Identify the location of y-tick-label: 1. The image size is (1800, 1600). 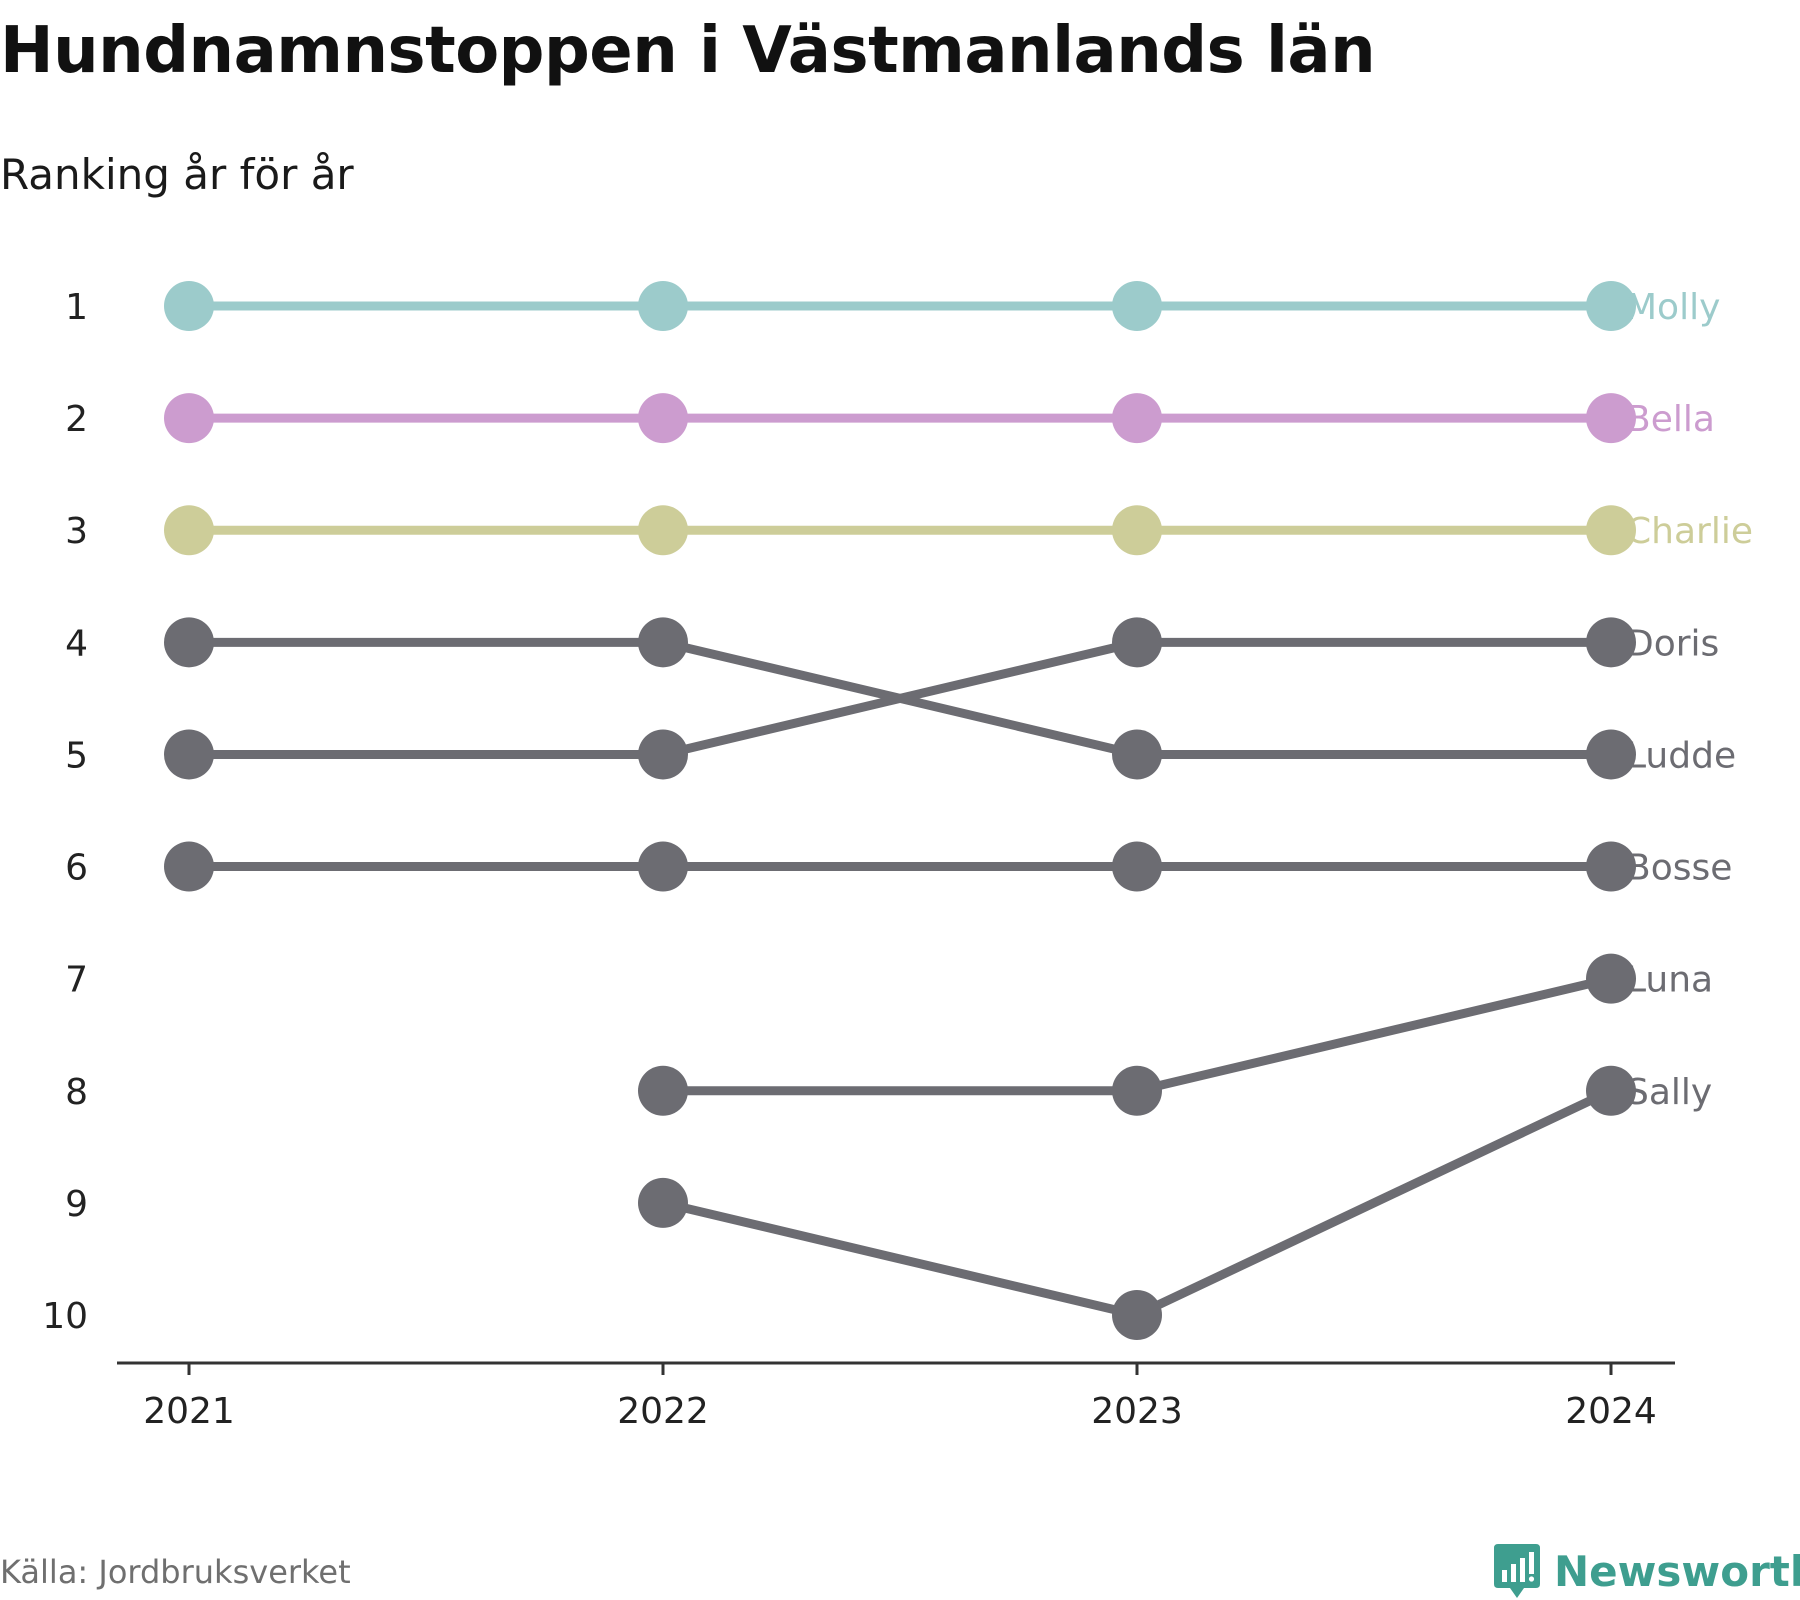
(76, 307).